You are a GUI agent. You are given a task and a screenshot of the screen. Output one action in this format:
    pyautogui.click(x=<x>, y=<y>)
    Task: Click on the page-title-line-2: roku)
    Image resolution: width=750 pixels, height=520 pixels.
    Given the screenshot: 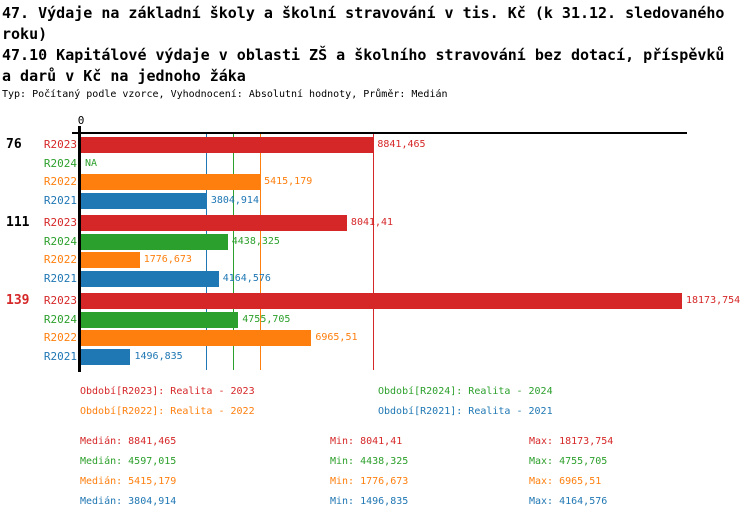 What is the action you would take?
    pyautogui.click(x=25, y=34)
    